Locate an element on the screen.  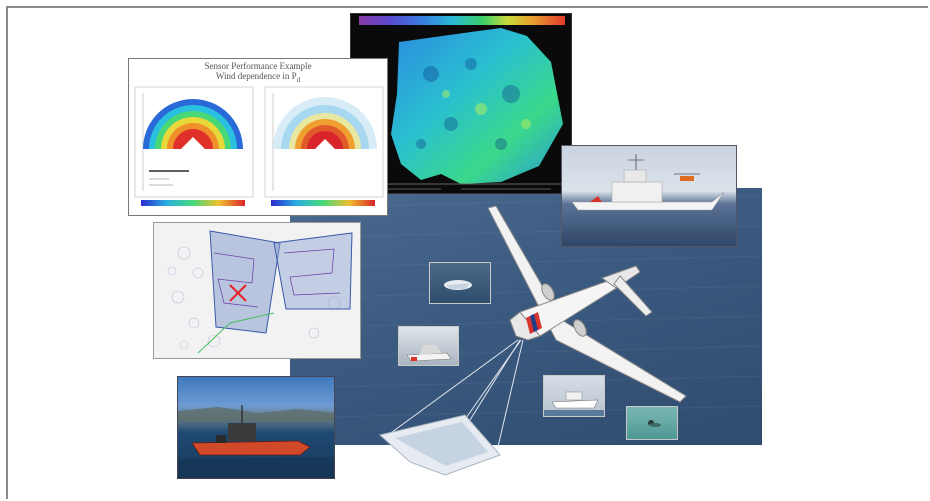
sensor-plot-right is located at coordinates (324, 142).